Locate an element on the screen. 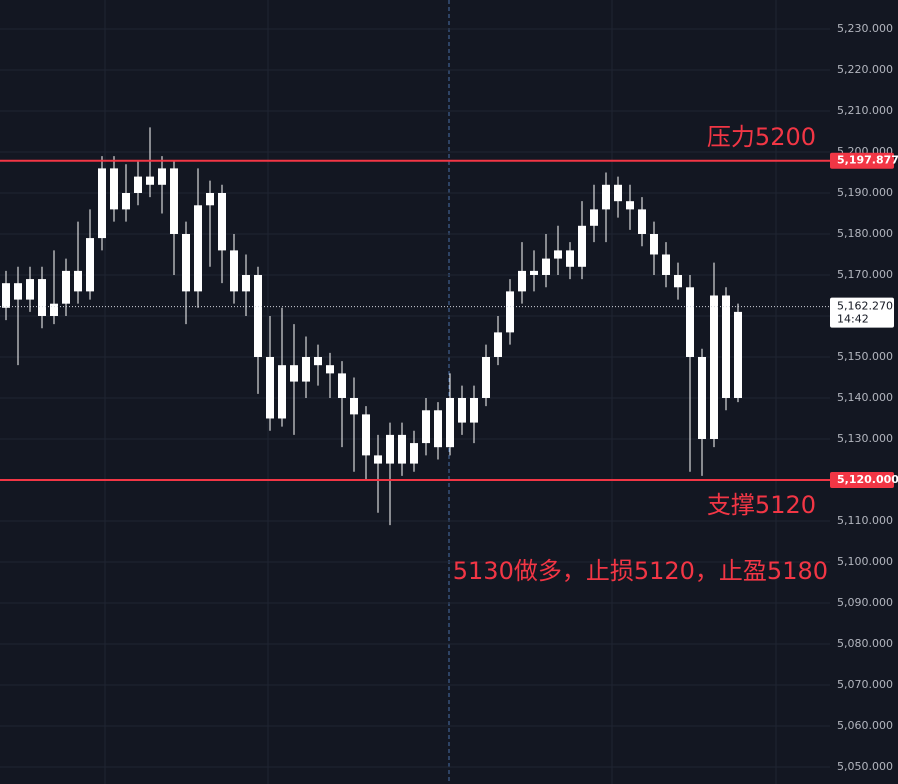 This screenshot has width=898, height=784. y-tick-label: 5,060.000 is located at coordinates (865, 725).